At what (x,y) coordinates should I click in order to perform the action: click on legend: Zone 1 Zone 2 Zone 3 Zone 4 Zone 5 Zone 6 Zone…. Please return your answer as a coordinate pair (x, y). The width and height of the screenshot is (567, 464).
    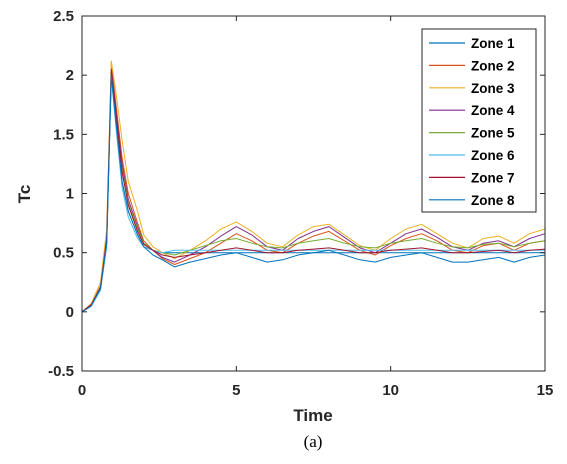
    Looking at the image, I should click on (479, 120).